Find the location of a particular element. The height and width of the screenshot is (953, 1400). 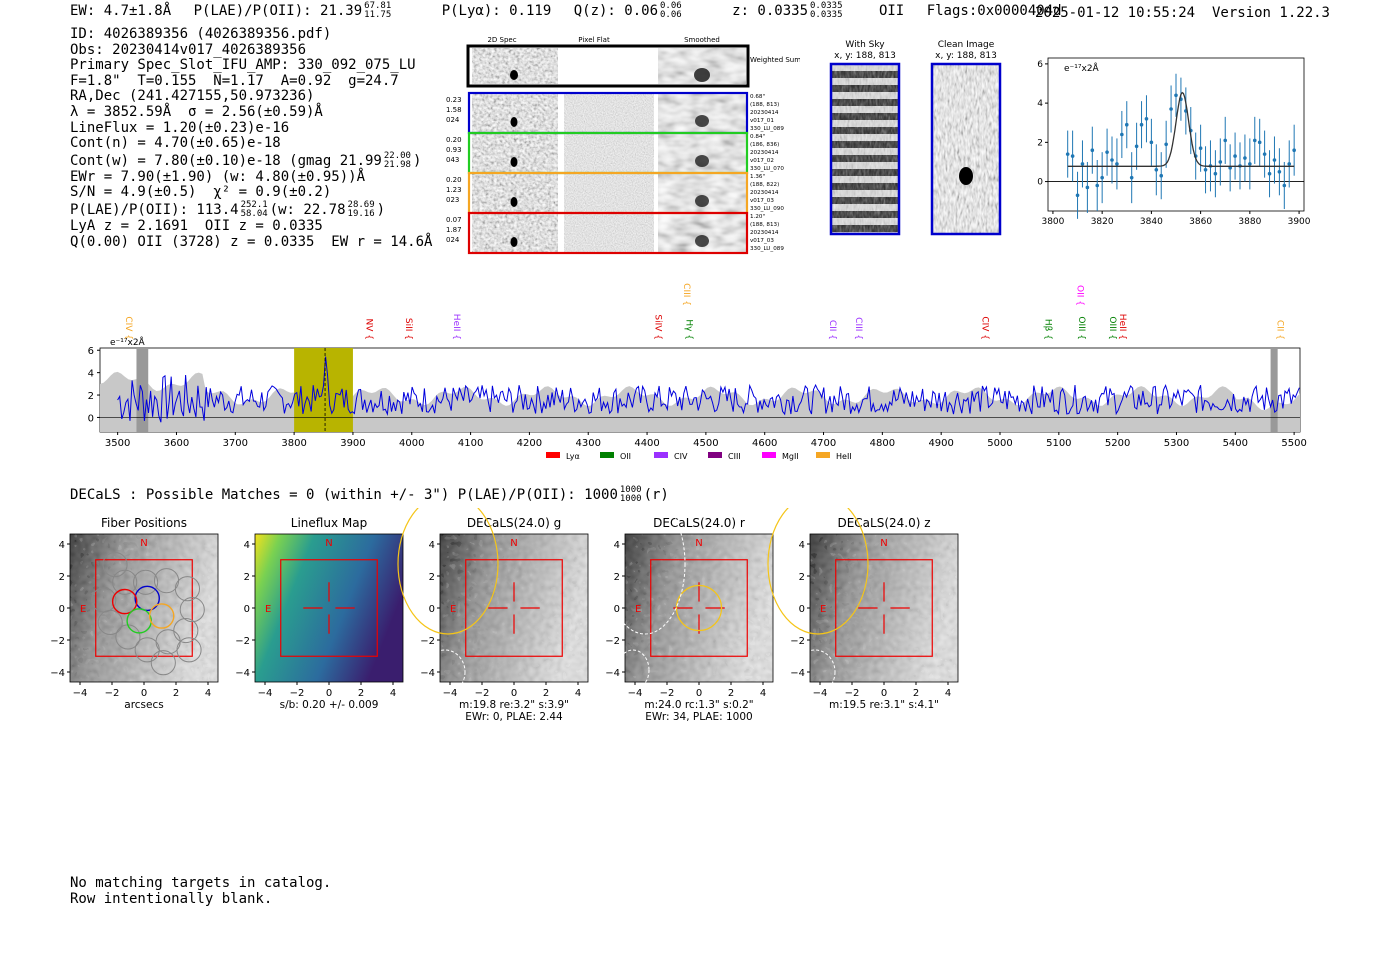

cutout-row-3-left-2: 1.23 is located at coordinates (454, 190).